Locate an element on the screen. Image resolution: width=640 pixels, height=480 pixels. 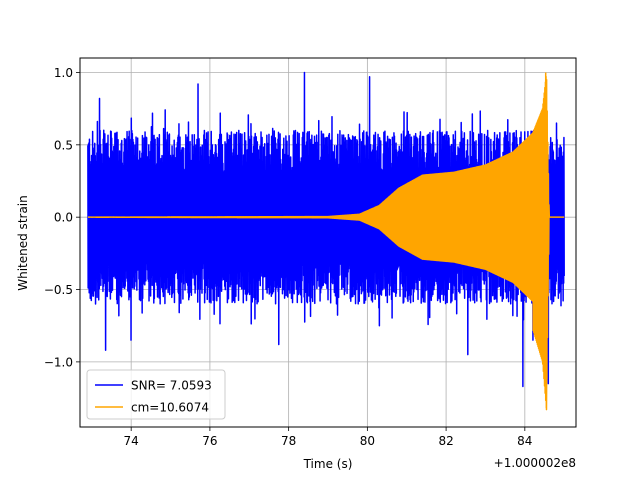
x-tick-label: 76 is located at coordinates (209, 441).